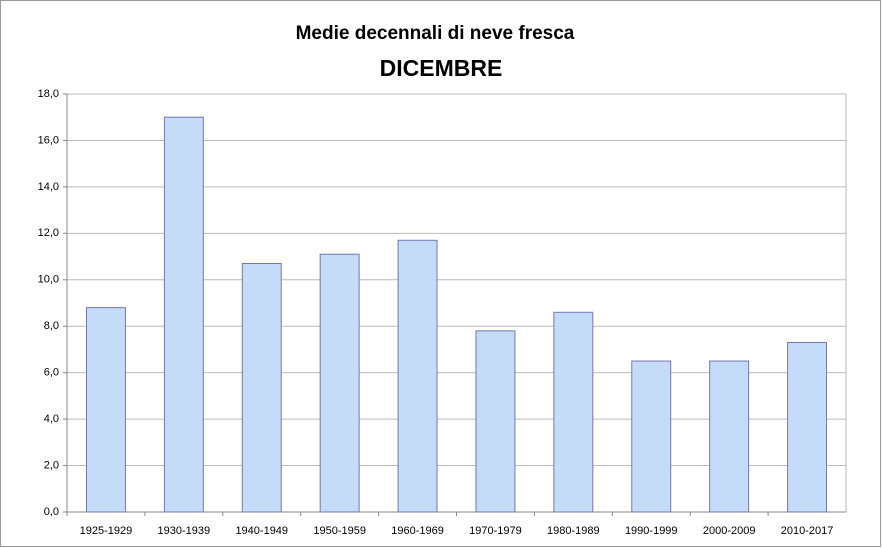 This screenshot has width=882, height=548. I want to click on y-tick-label: 2,0, so click(51, 465).